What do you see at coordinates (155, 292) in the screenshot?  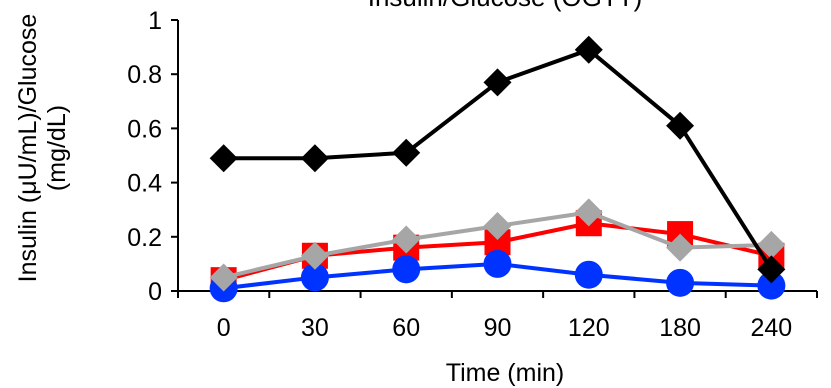 I see `y-tick-label: 0` at bounding box center [155, 292].